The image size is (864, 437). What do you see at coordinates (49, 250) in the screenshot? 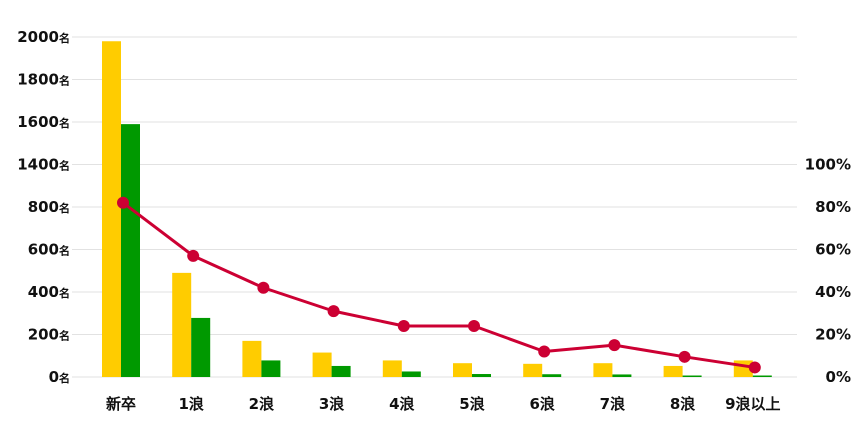
I see `left-tick-label: 600名` at bounding box center [49, 250].